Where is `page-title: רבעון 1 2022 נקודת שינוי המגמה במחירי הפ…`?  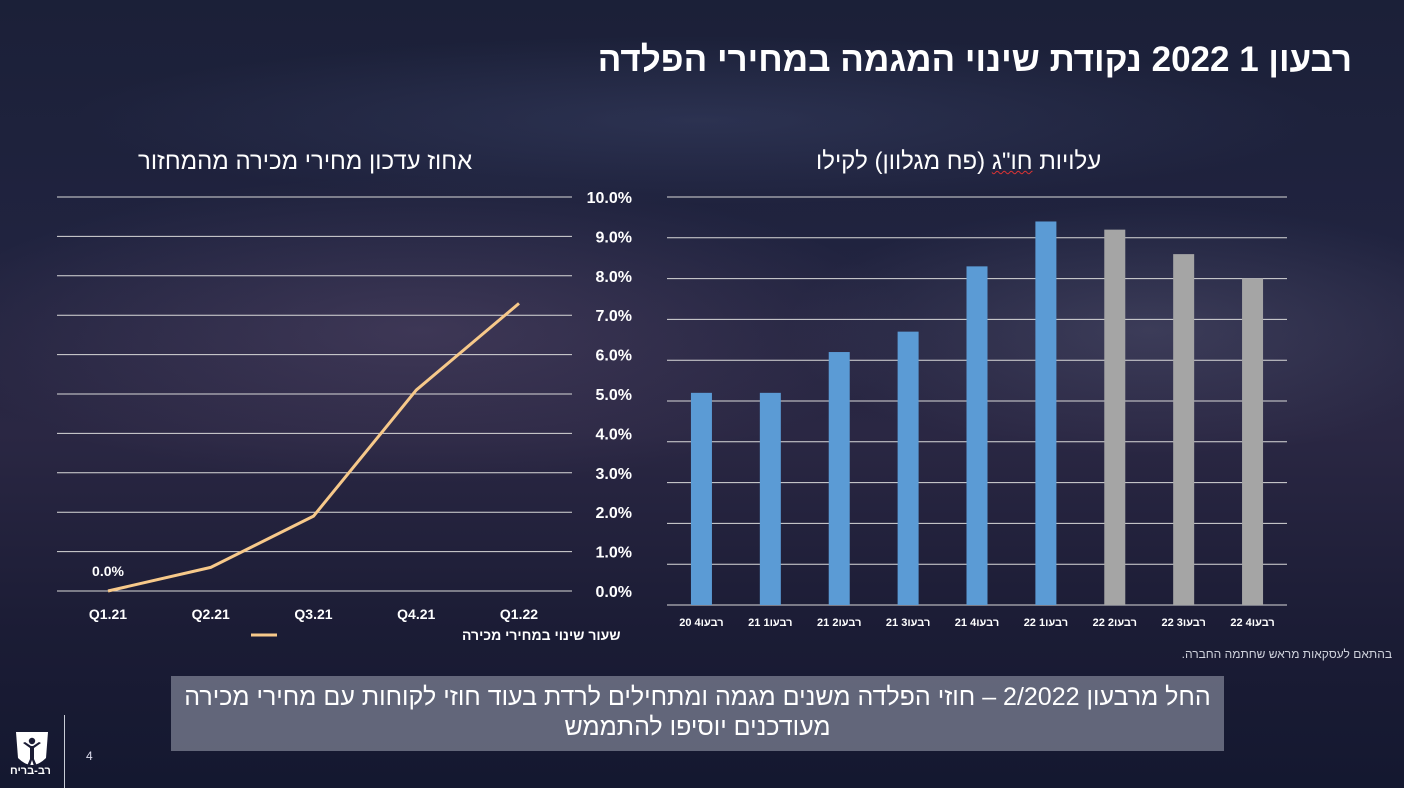
page-title: רבעון 1 2022 נקודת שינוי המגמה במחירי הפ… is located at coordinates (974, 59).